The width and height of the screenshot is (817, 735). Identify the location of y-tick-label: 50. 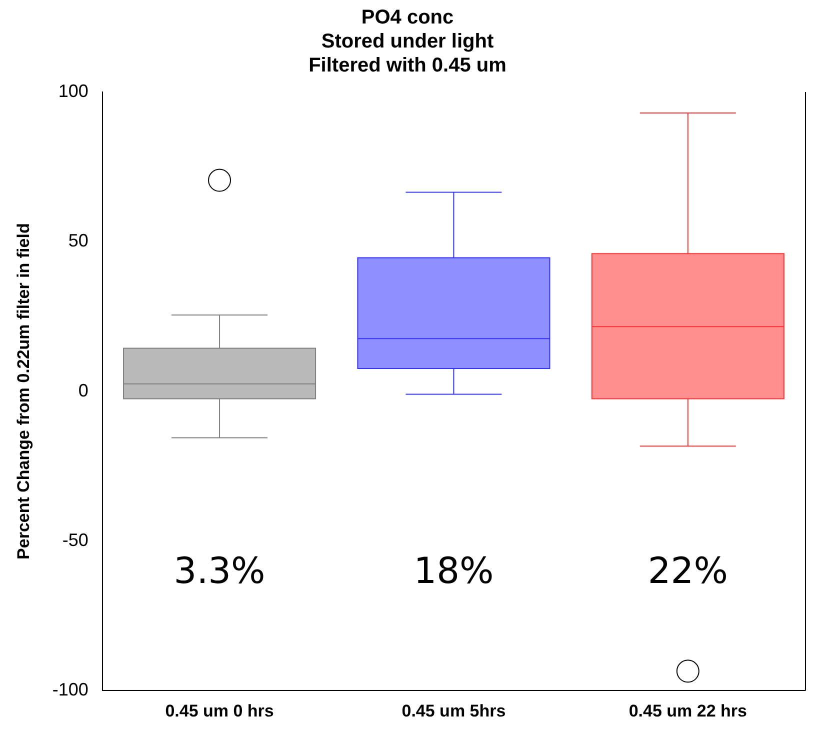
(78, 240).